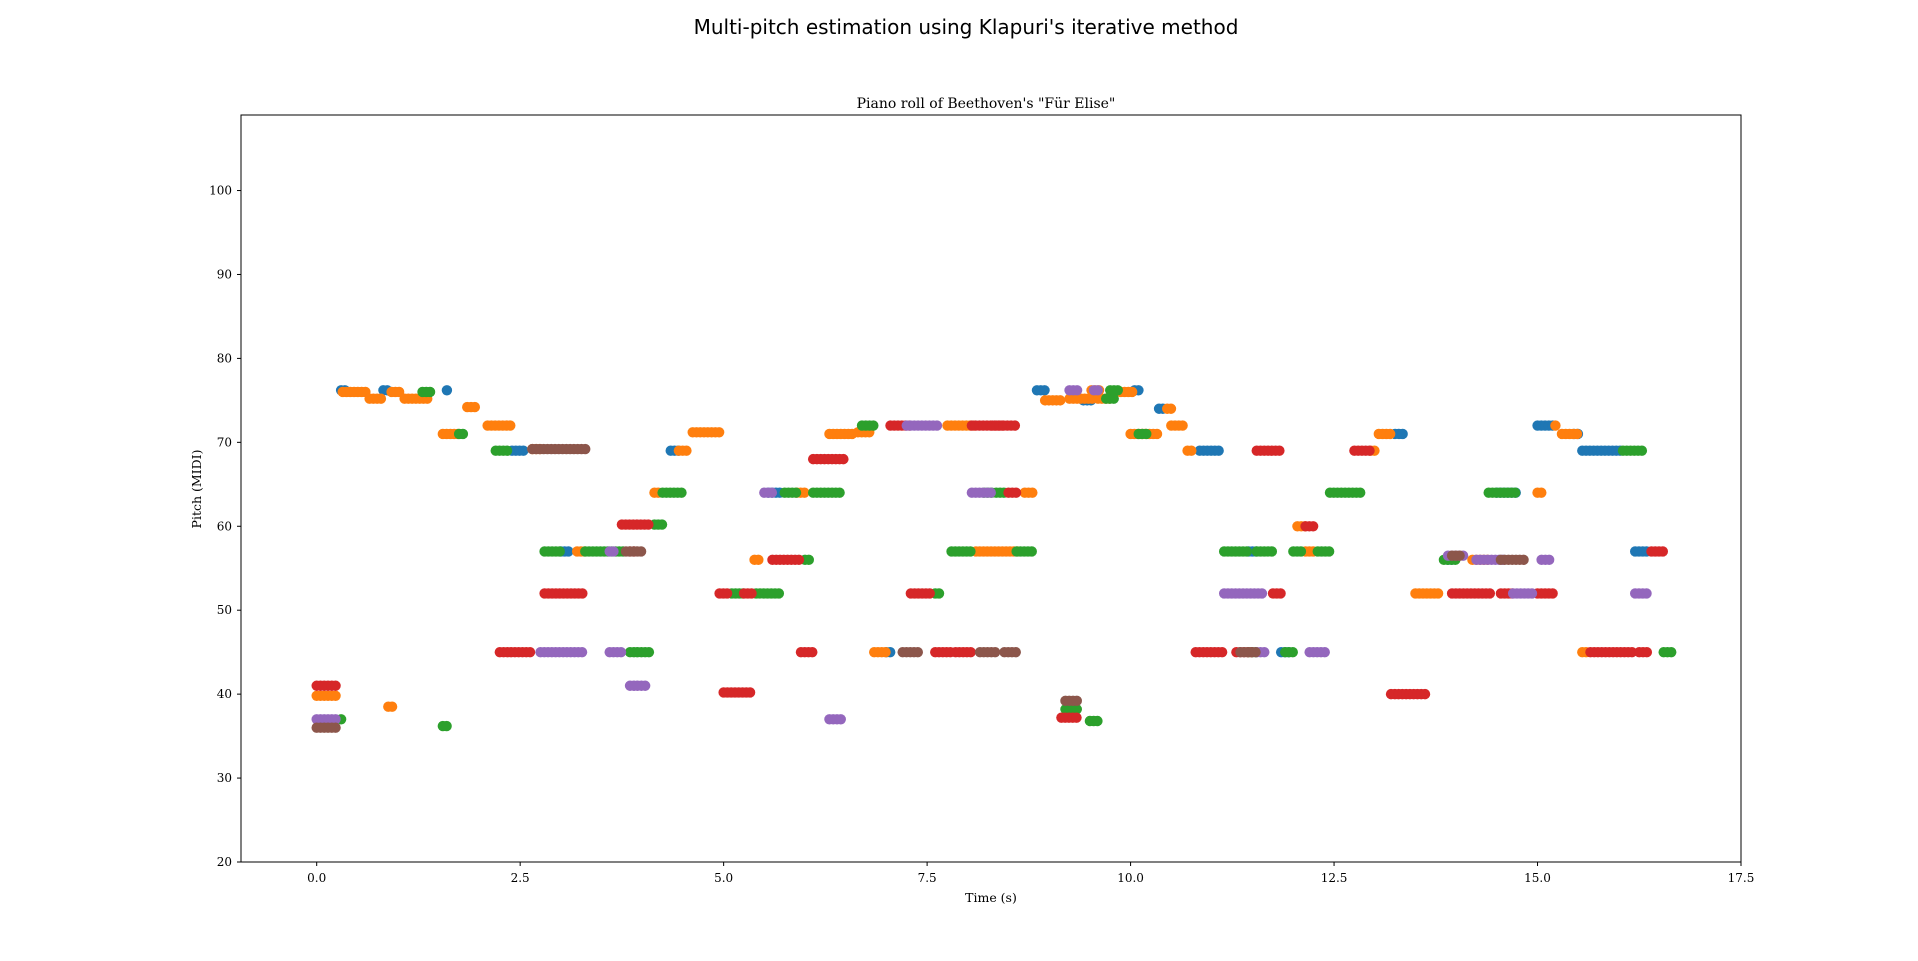 The image size is (1918, 961). I want to click on y-tick-label: 100, so click(220, 191).